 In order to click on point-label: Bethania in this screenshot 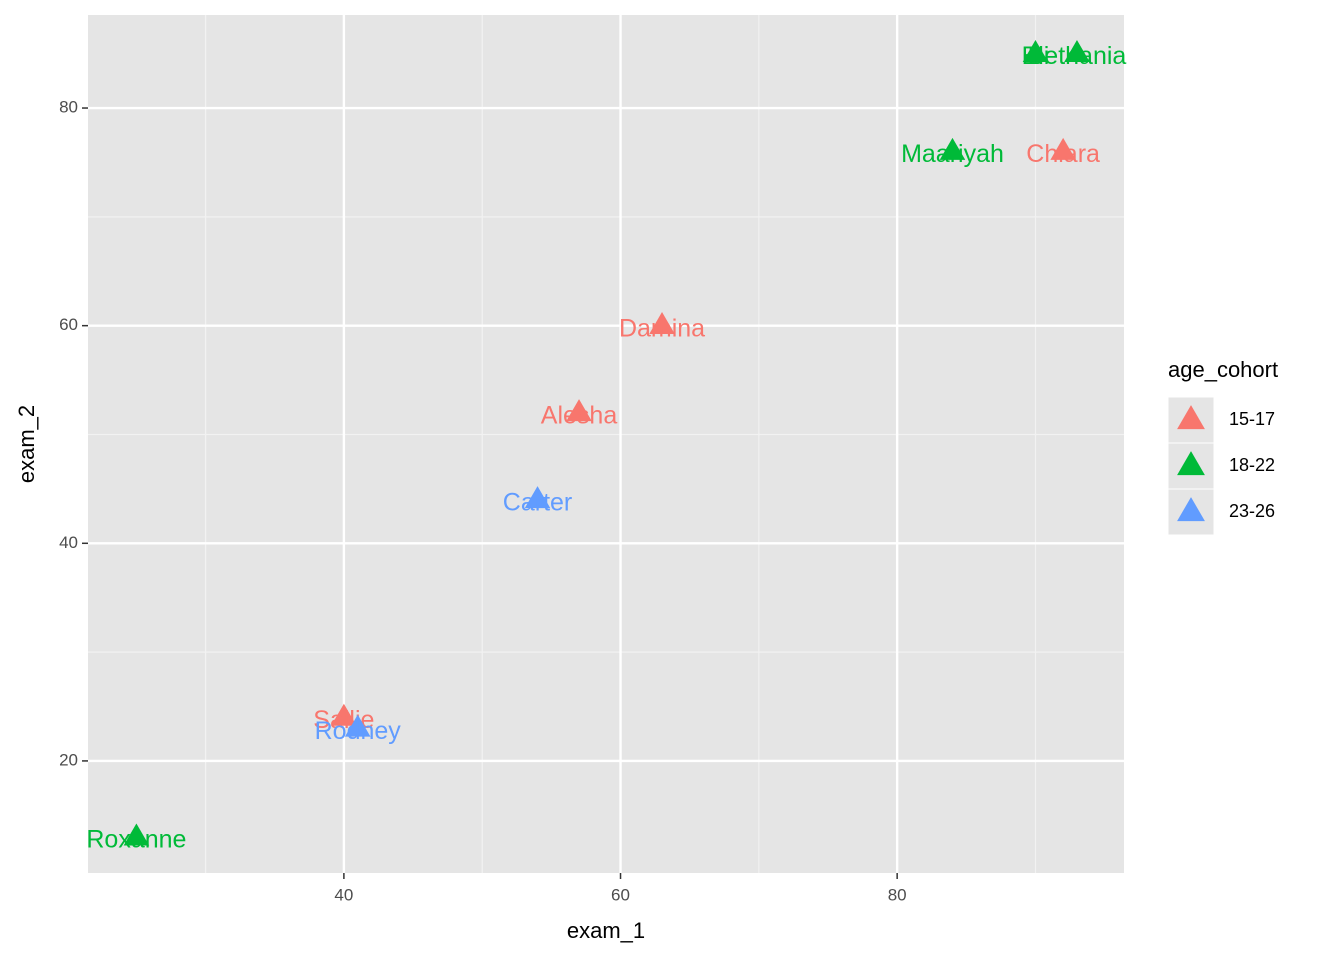, I will do `click(1077, 56)`.